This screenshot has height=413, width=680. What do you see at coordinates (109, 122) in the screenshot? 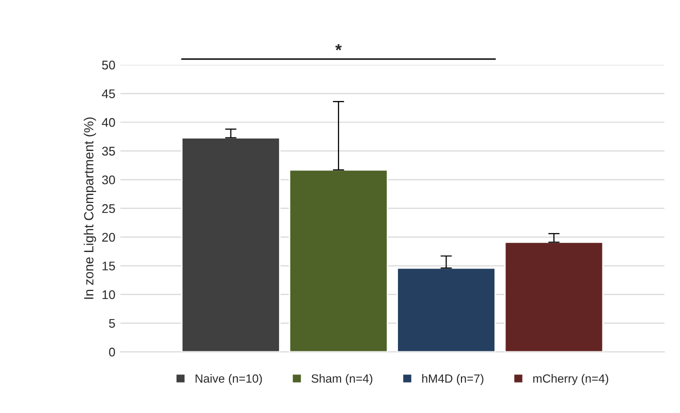
I see `y-tick-label: 40` at bounding box center [109, 122].